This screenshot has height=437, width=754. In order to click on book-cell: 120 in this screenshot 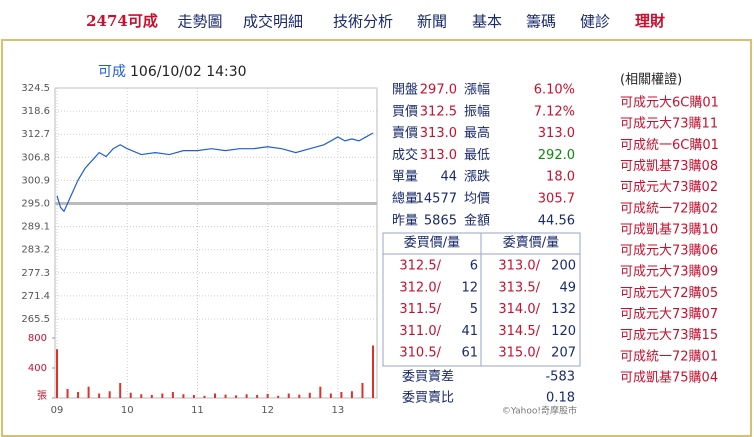, I will do `click(563, 331)`.